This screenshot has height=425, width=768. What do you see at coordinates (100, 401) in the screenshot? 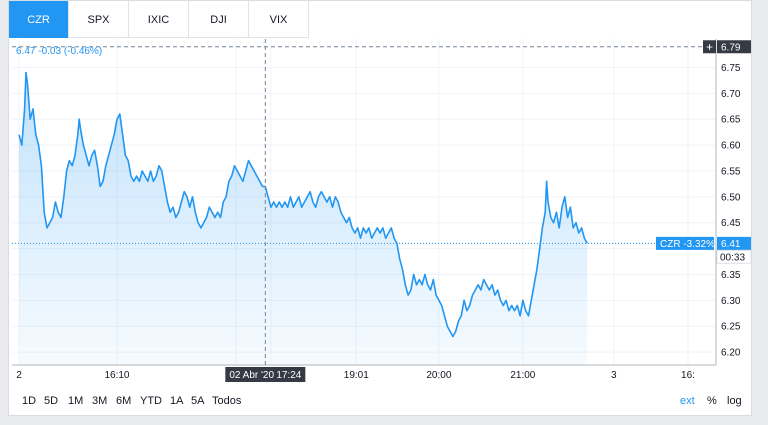
I see `timeframe-3m: 3M` at bounding box center [100, 401].